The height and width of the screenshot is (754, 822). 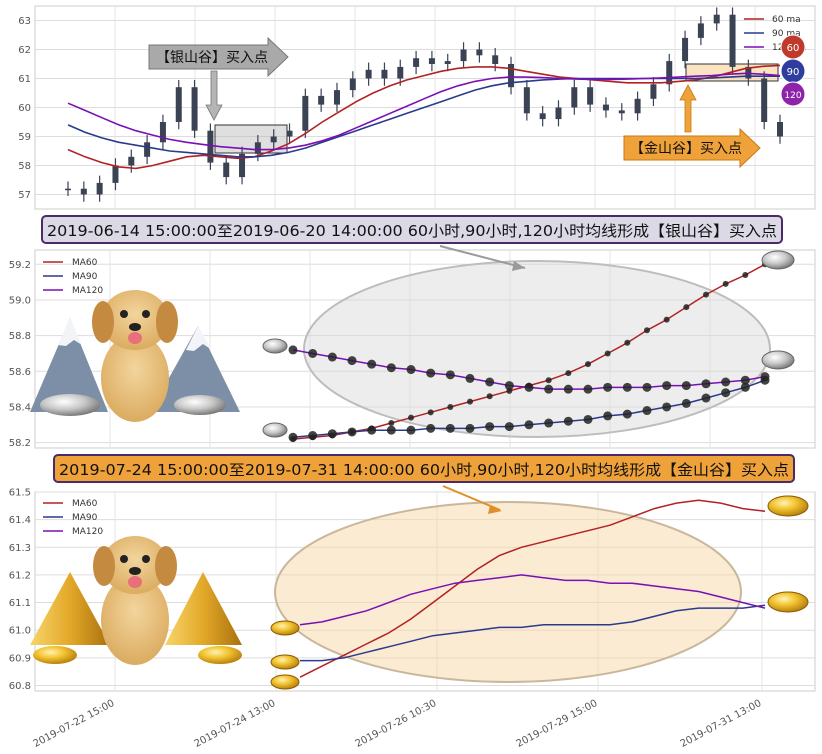 I want to click on y-tick-label: 61.3, so click(x=20, y=548).